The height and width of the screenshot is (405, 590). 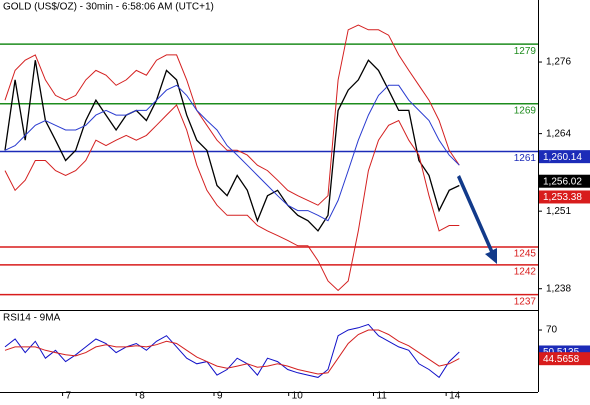 I want to click on level-label: 1279, so click(x=525, y=51).